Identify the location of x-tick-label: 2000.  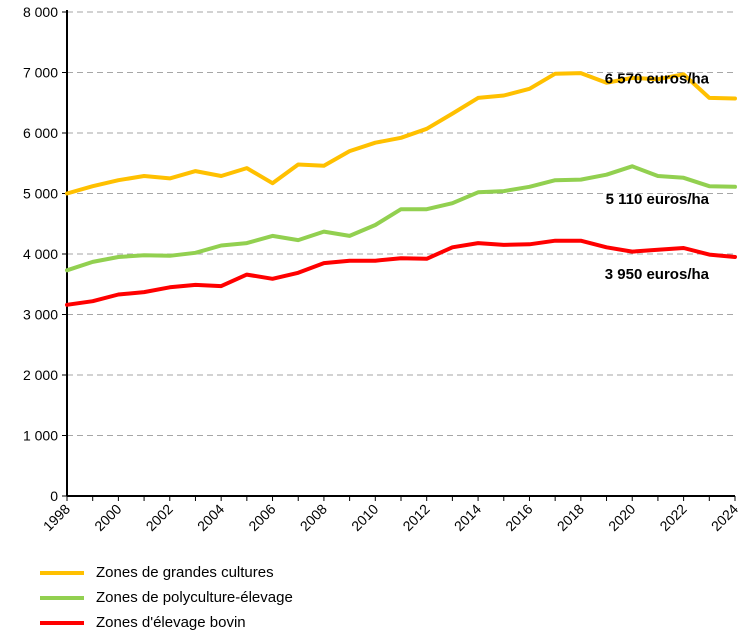
(107, 517).